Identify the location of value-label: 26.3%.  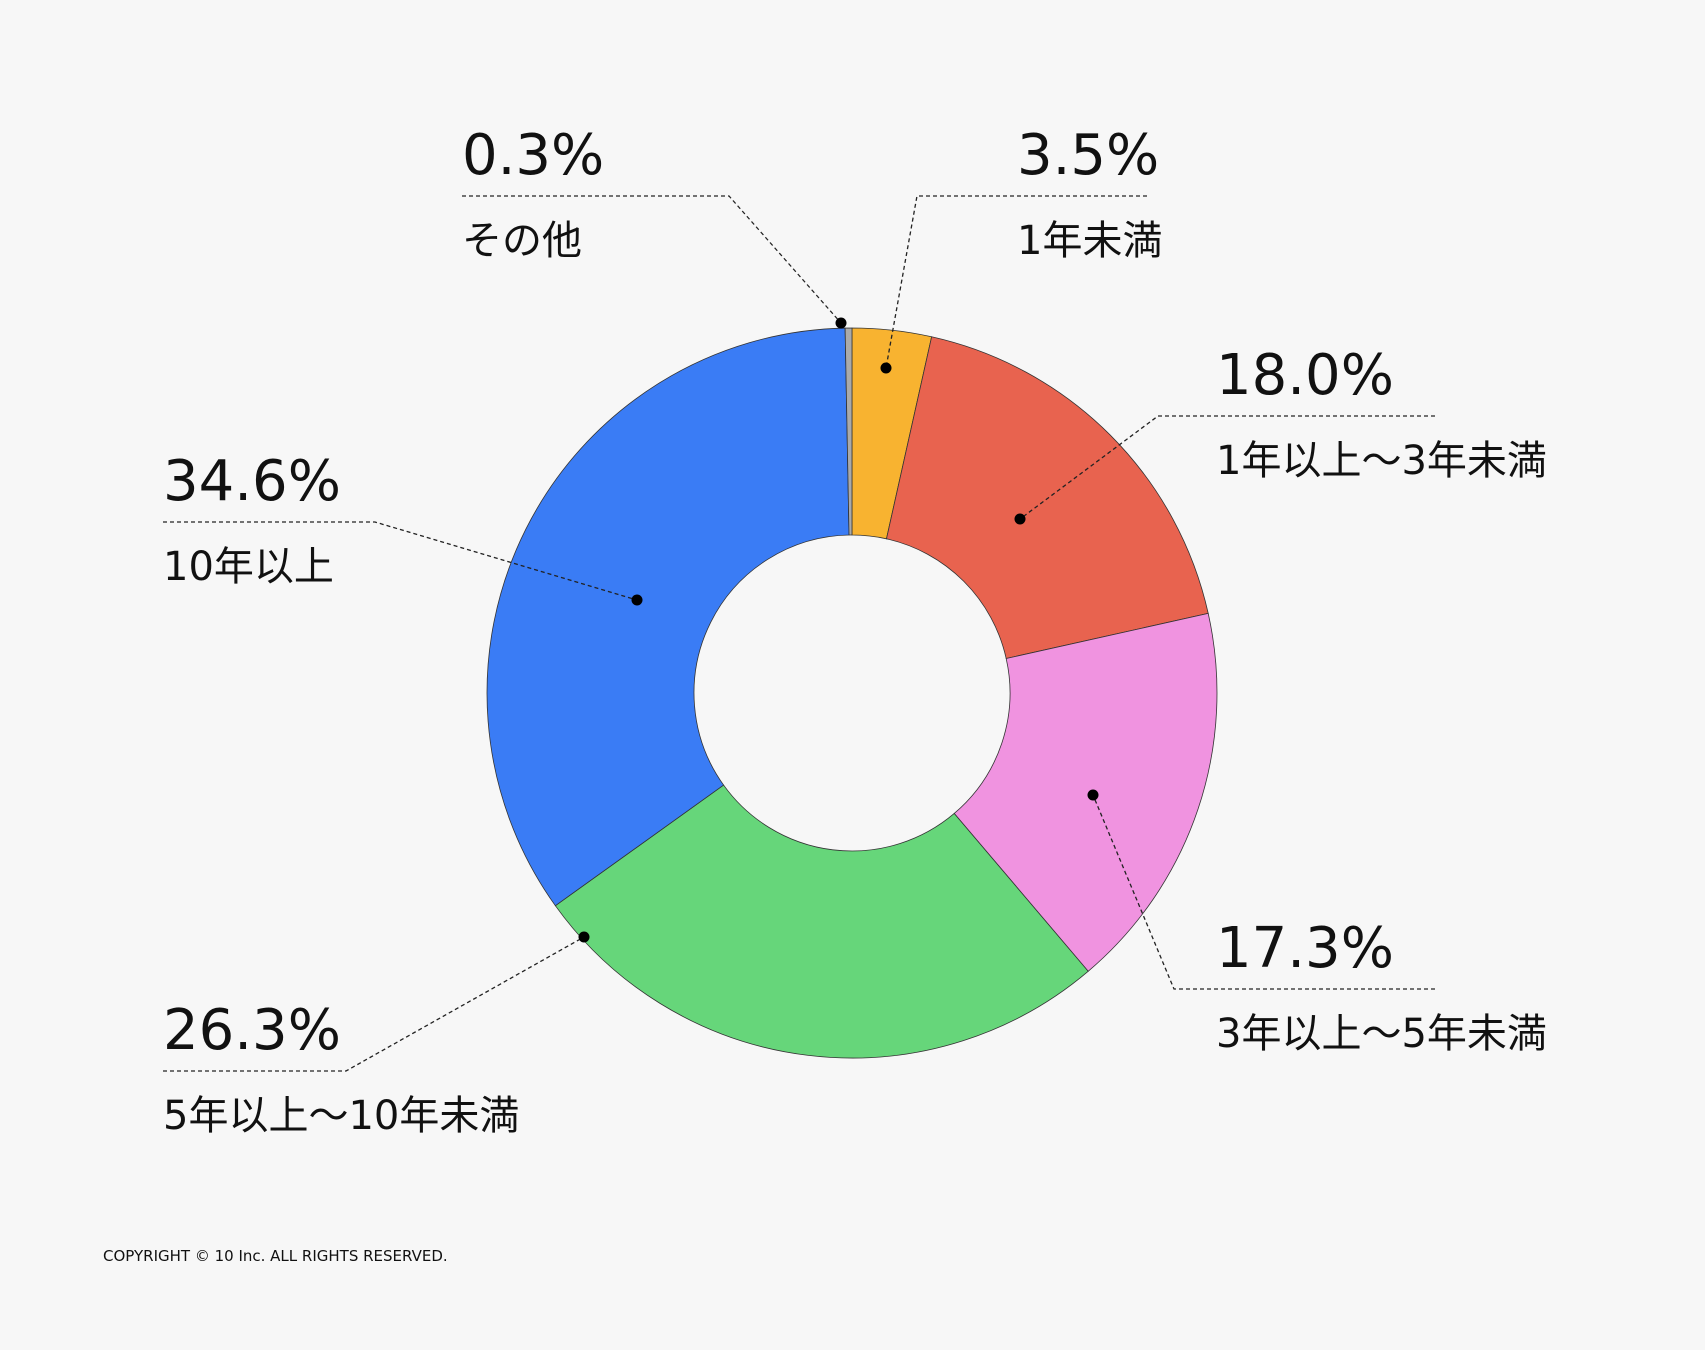
(252, 1030).